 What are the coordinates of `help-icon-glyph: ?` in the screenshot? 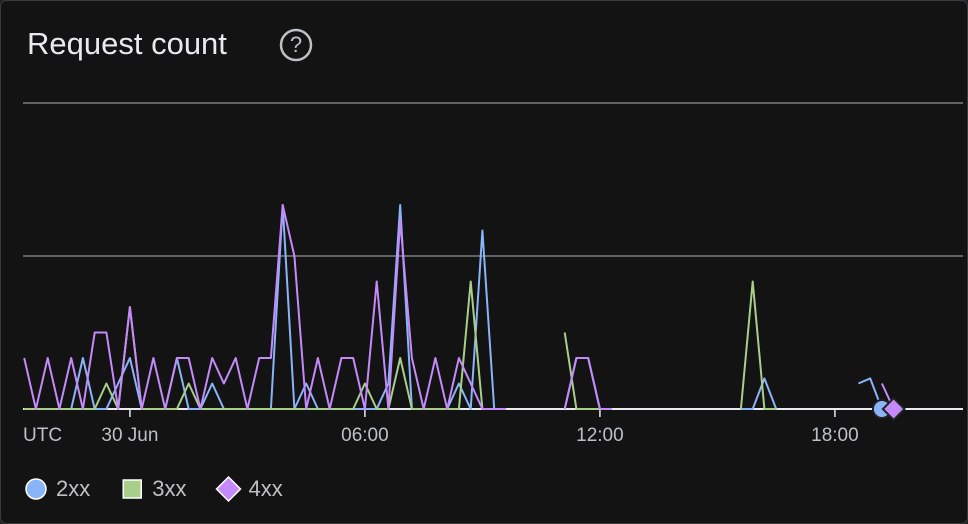 It's located at (296, 44).